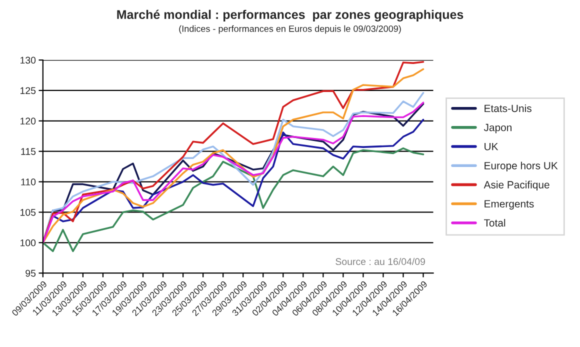 This screenshot has width=580, height=347. What do you see at coordinates (498, 129) in the screenshot?
I see `legend-label: Japon` at bounding box center [498, 129].